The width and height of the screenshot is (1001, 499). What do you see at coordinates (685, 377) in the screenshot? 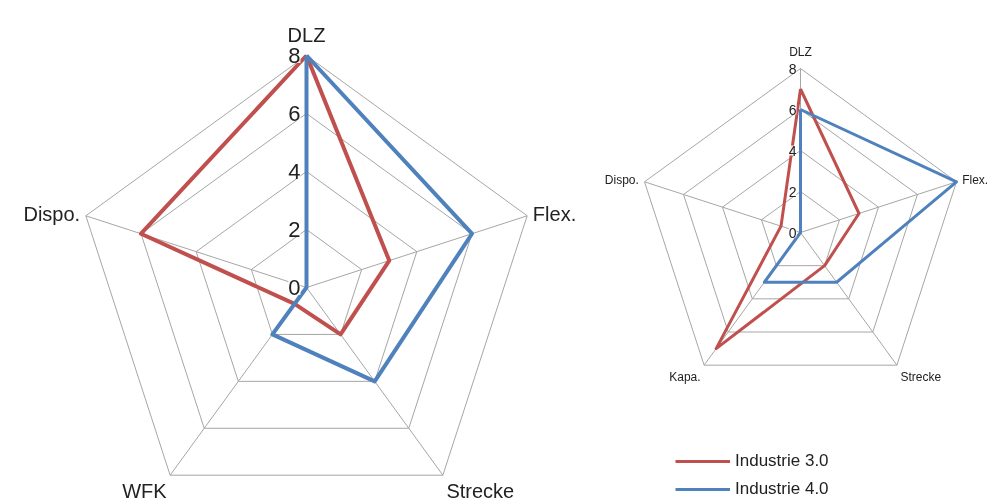
I see `spoke-label: Kapa.` at bounding box center [685, 377].